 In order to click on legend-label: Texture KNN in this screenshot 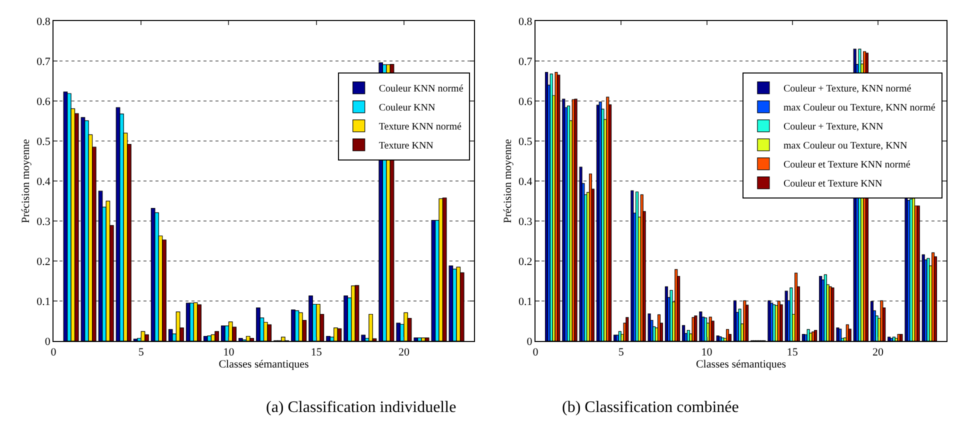, I will do `click(406, 146)`.